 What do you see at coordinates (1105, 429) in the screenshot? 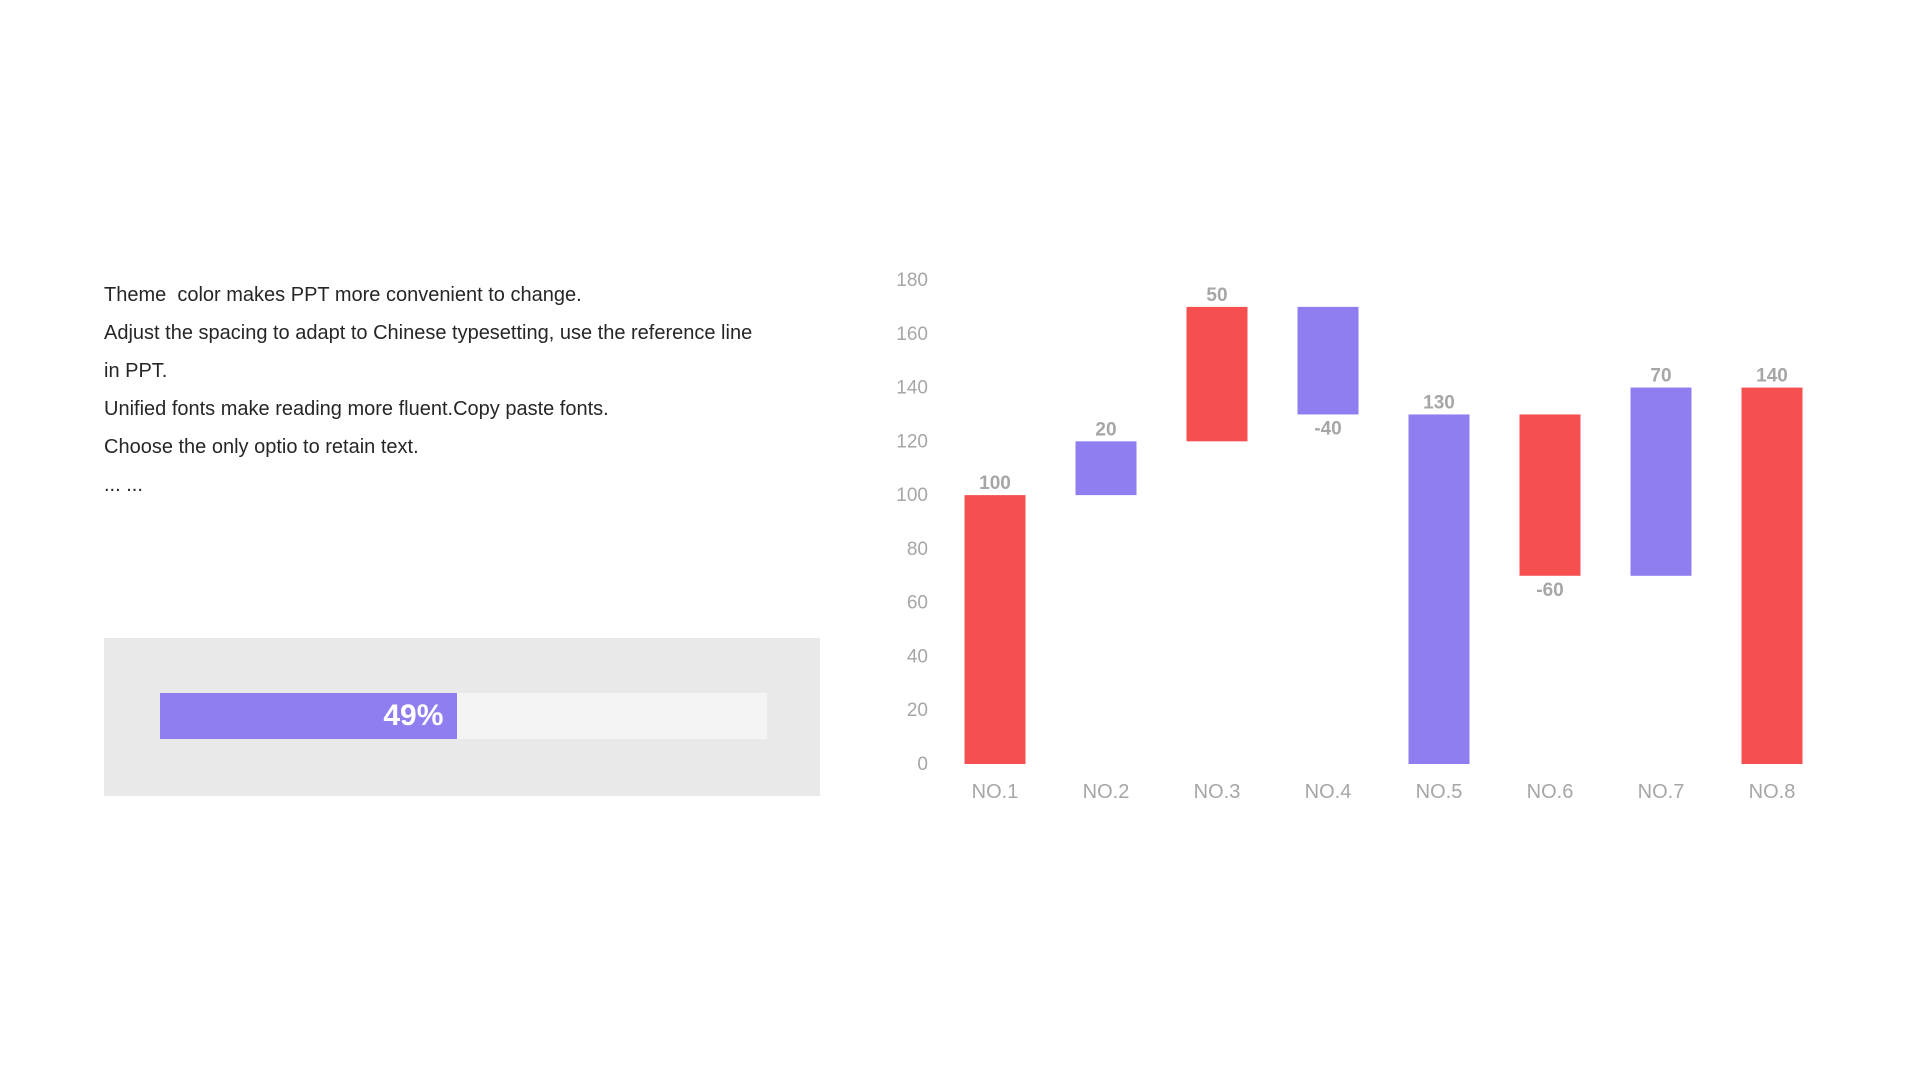
I see `data-label: 20` at bounding box center [1105, 429].